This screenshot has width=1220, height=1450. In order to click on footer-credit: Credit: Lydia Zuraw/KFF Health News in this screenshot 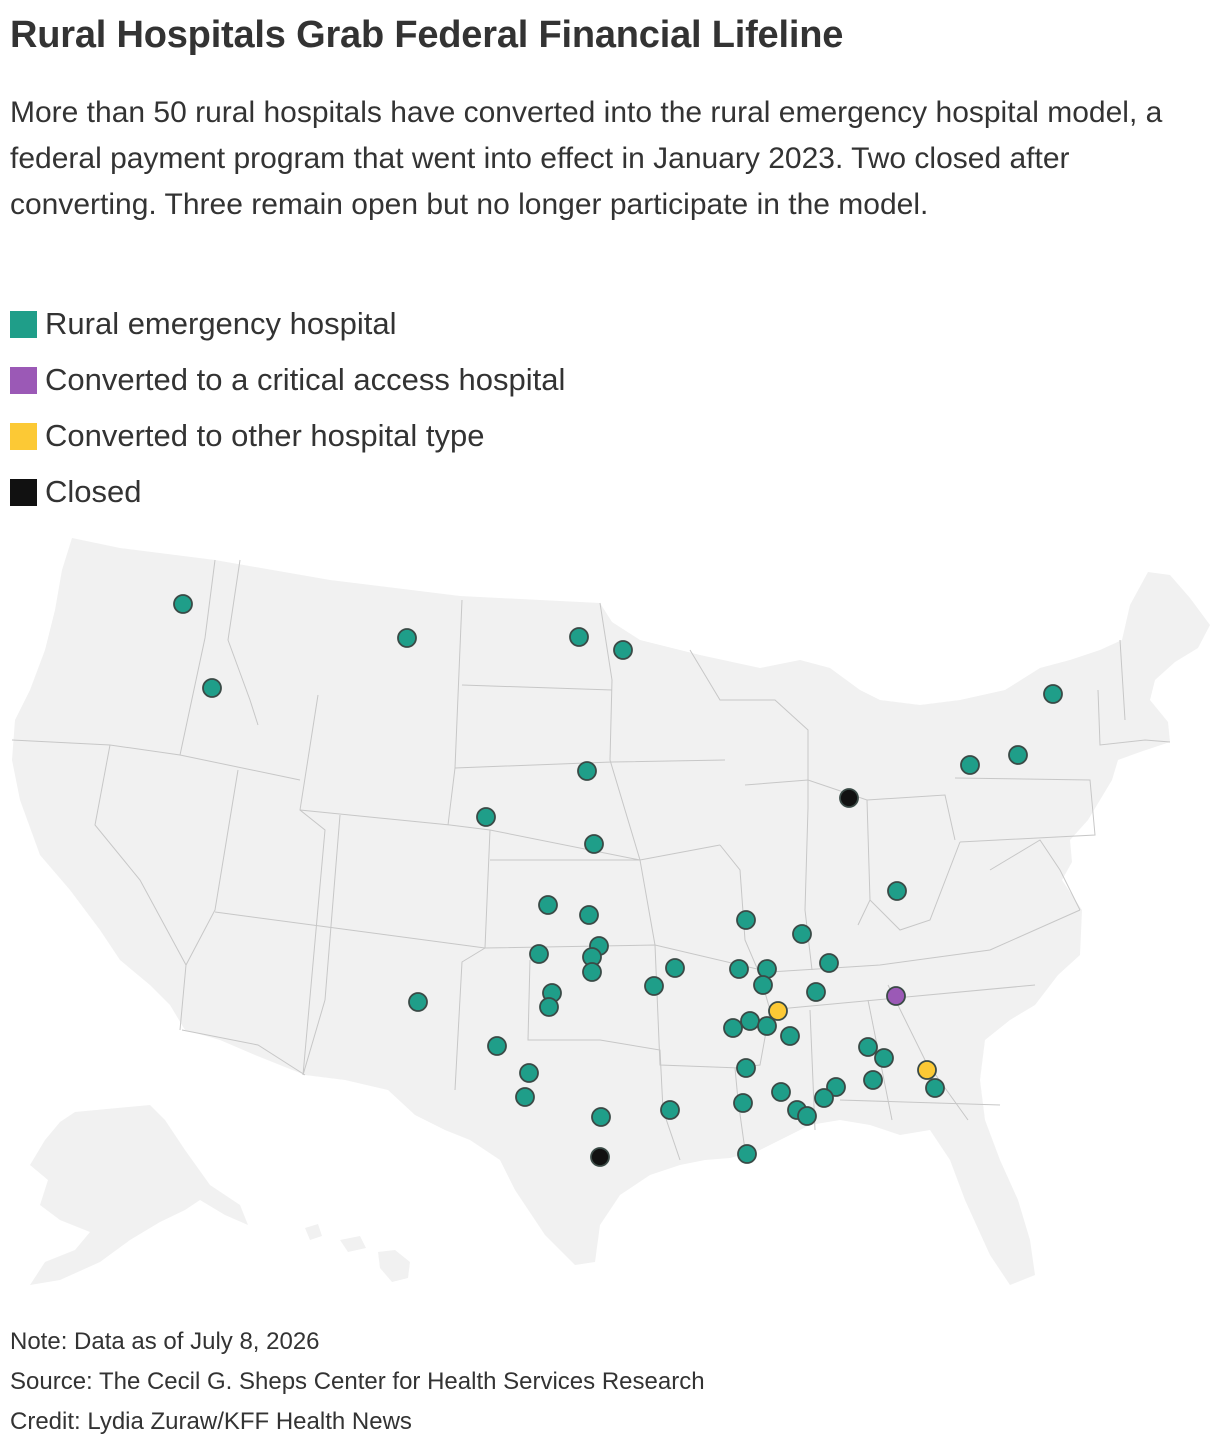, I will do `click(211, 1421)`.